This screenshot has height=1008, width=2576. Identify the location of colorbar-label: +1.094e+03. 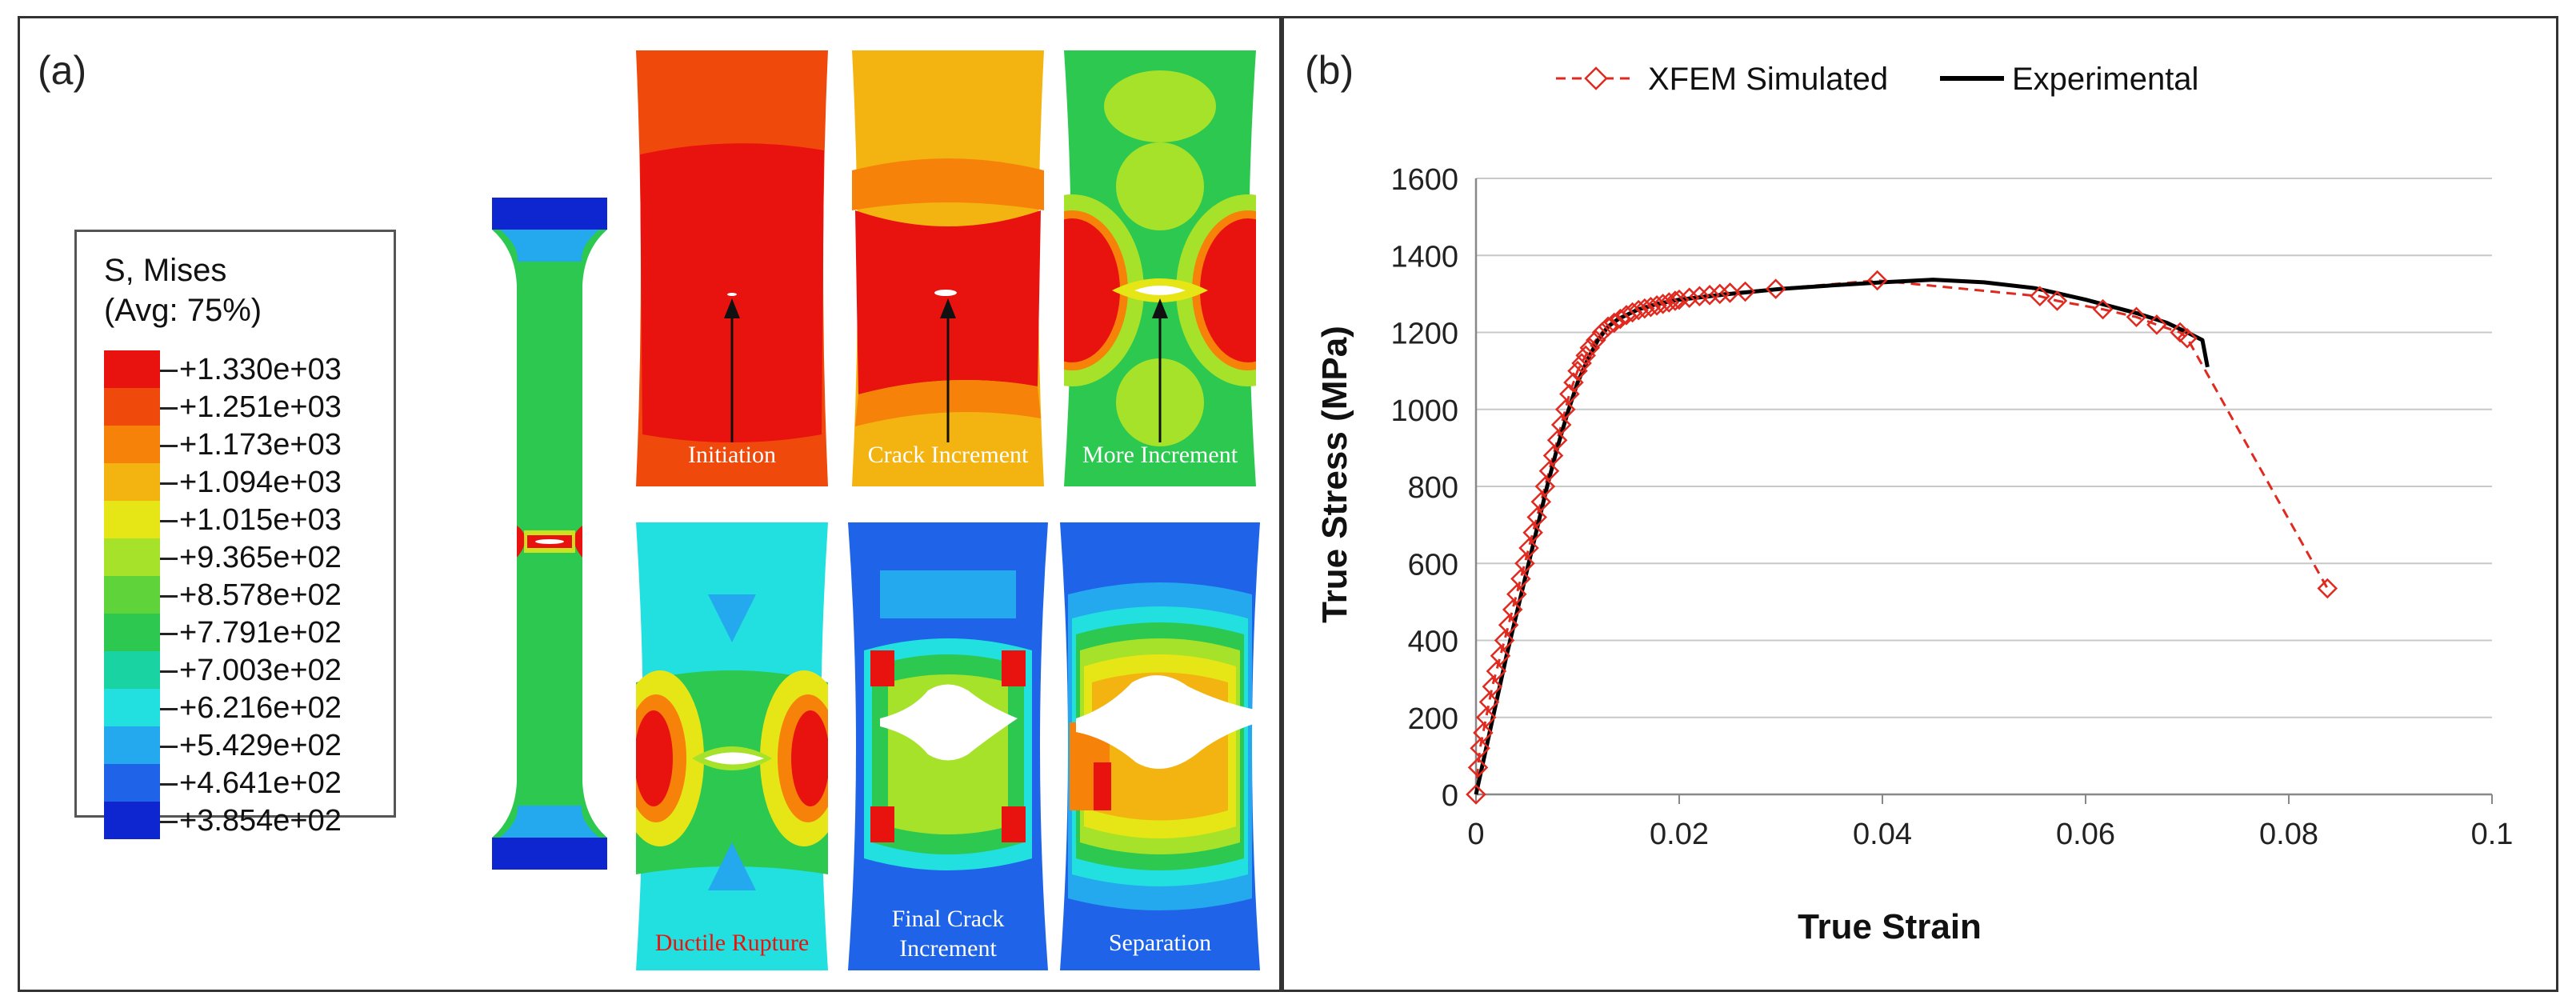
(260, 482).